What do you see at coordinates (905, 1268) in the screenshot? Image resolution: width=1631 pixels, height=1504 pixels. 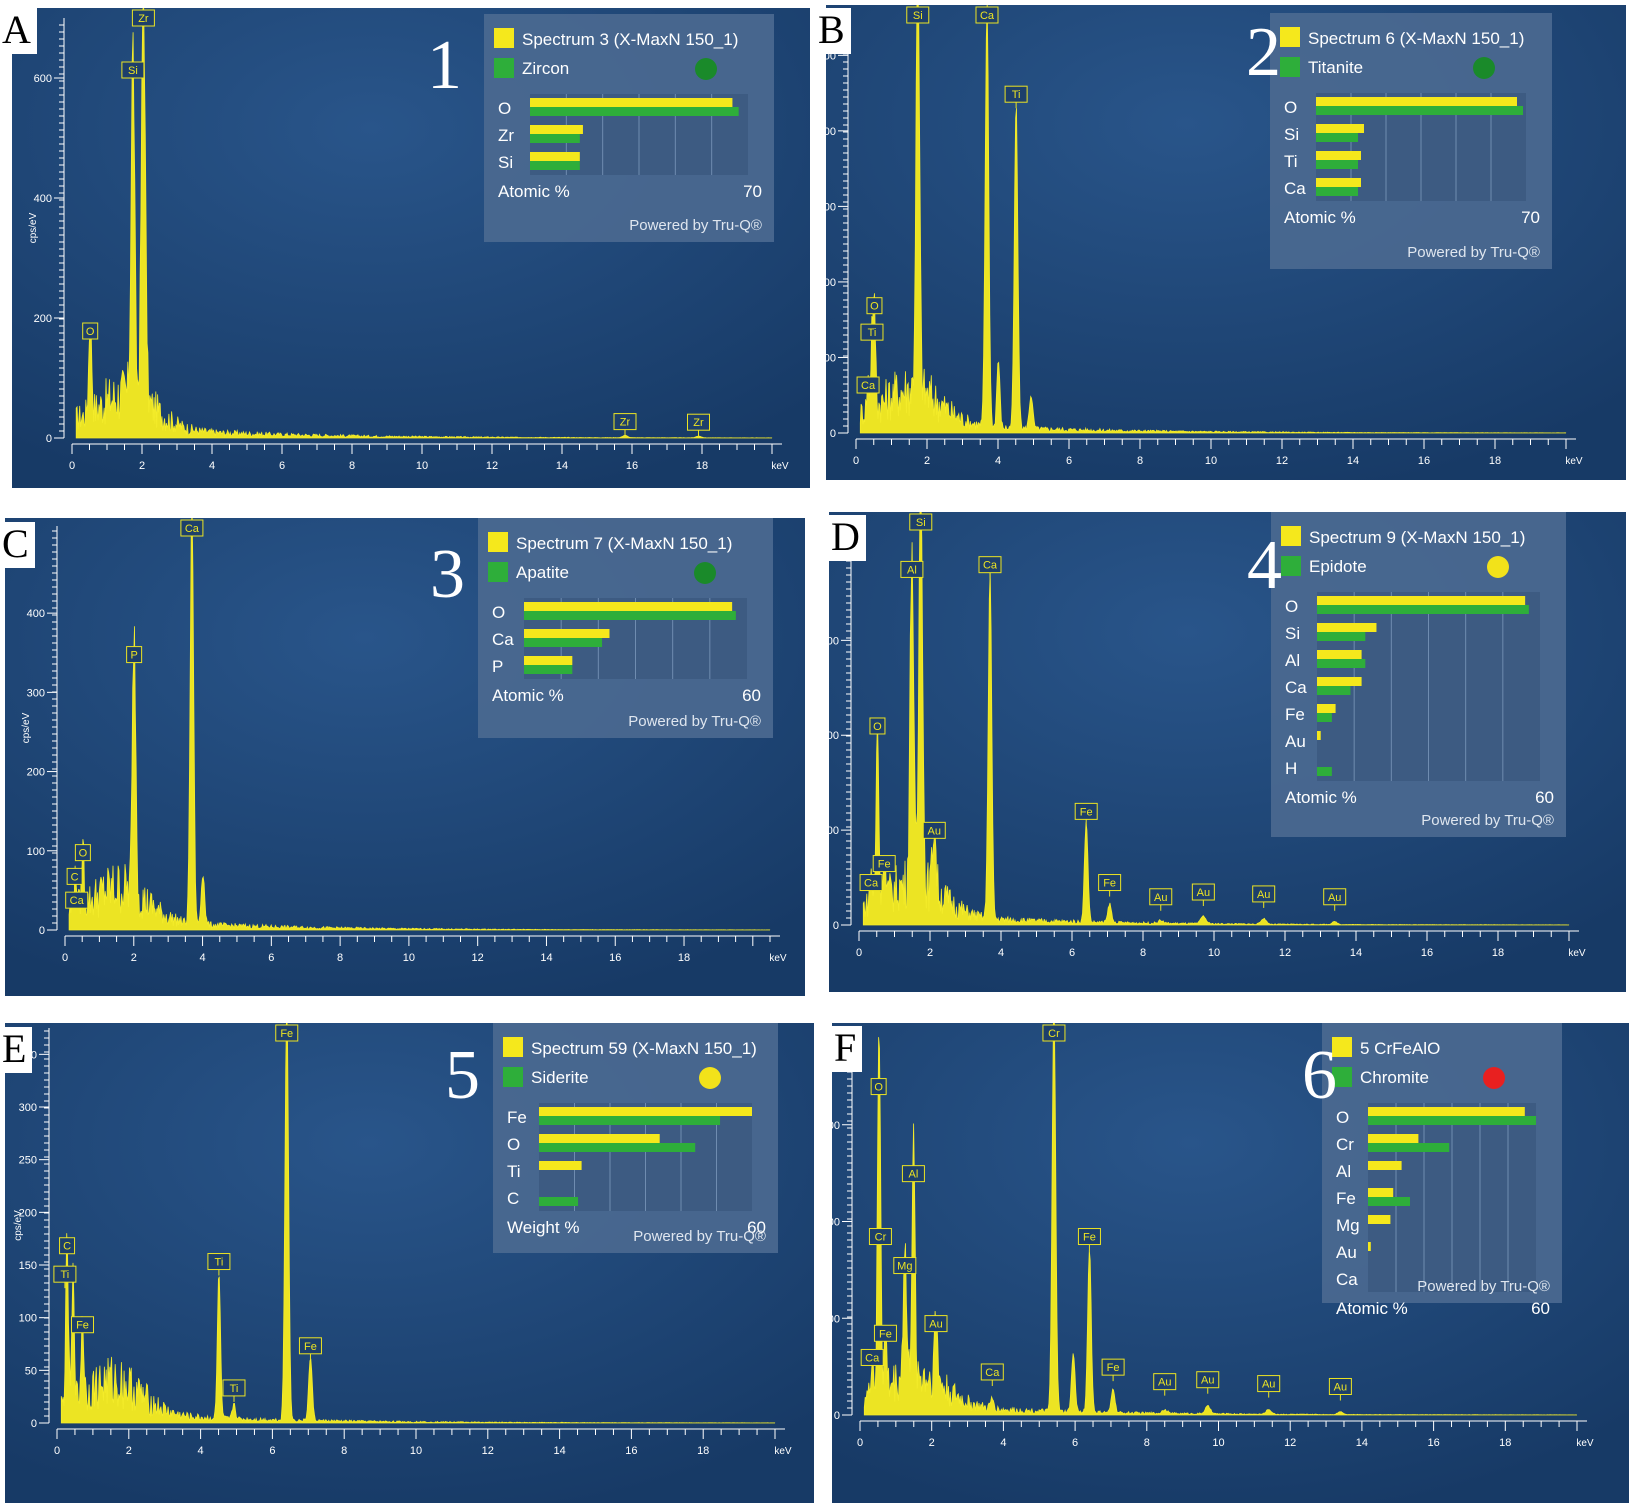 I see `peak-label: Mg` at bounding box center [905, 1268].